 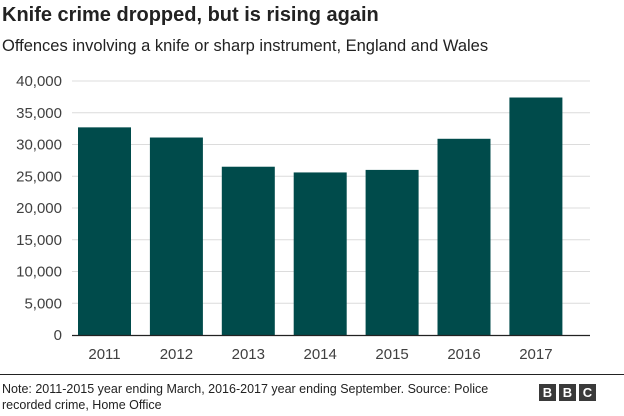 I want to click on bar-2017, so click(x=536, y=216).